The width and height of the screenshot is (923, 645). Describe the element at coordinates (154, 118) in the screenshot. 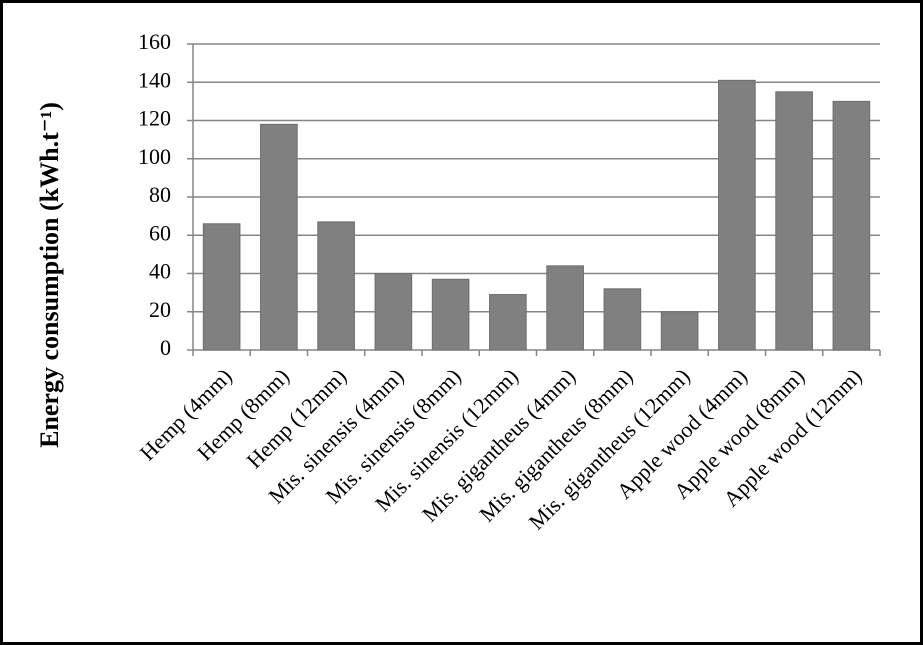

I see `y-tick-label: 120` at that location.